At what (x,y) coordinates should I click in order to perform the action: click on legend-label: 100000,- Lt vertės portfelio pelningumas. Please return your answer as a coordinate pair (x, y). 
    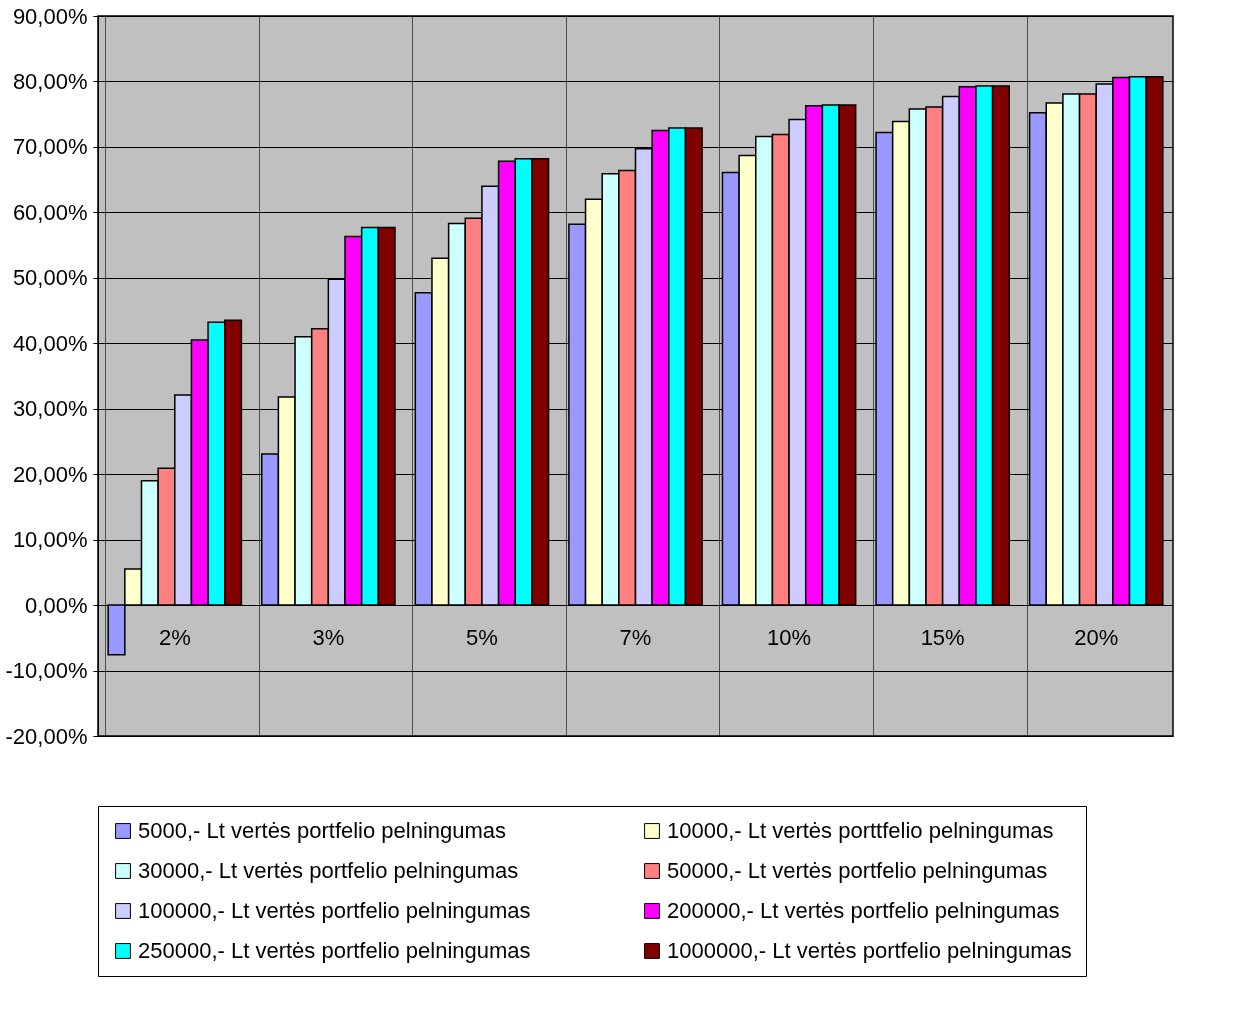
    Looking at the image, I should click on (334, 910).